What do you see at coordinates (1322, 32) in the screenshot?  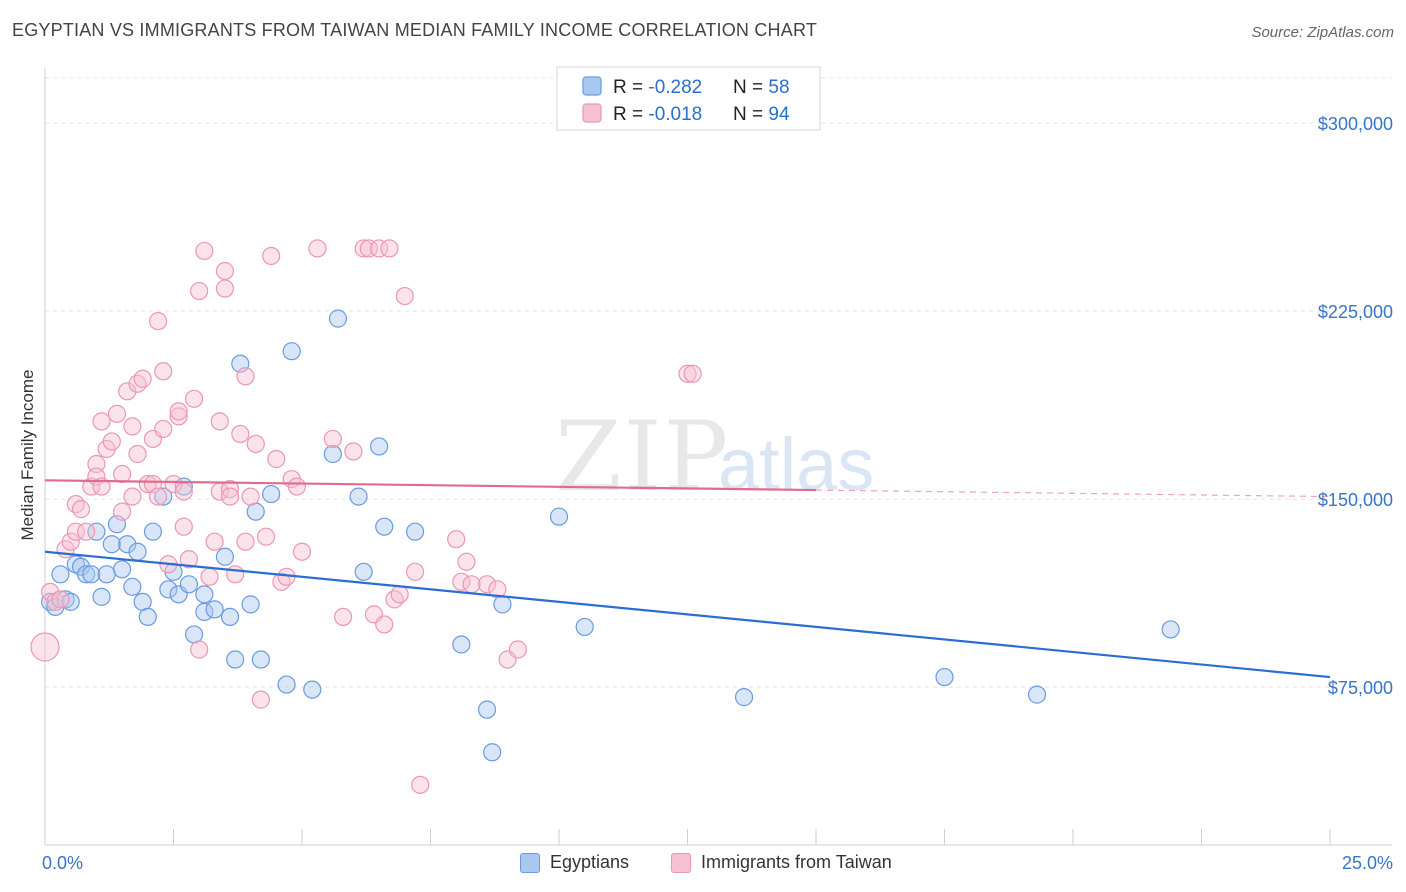 I see `chart-source: Source: ZipAtlas.com` at bounding box center [1322, 32].